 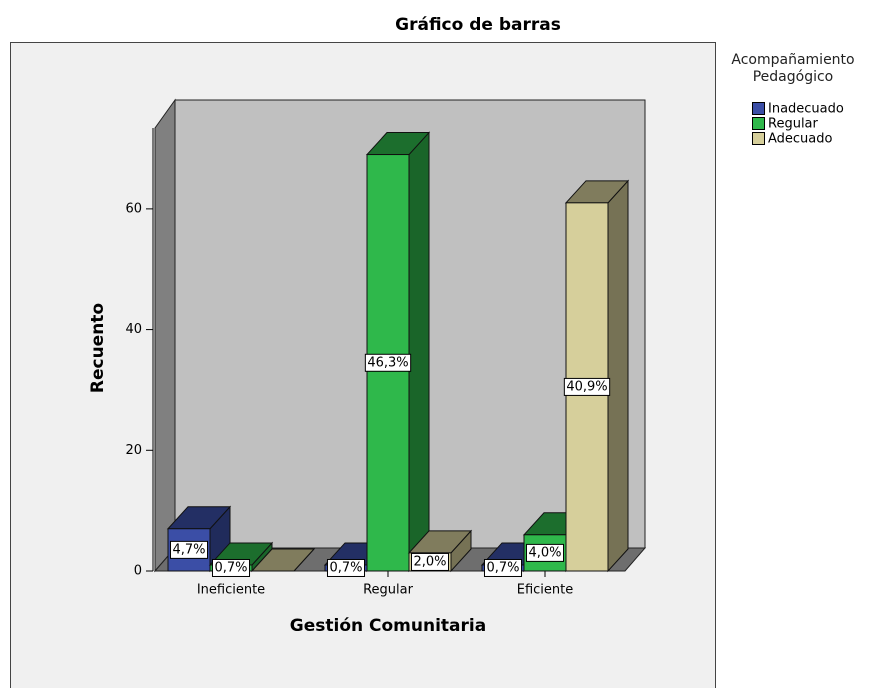 I want to click on value-label-text: 2,0%, so click(x=429, y=561).